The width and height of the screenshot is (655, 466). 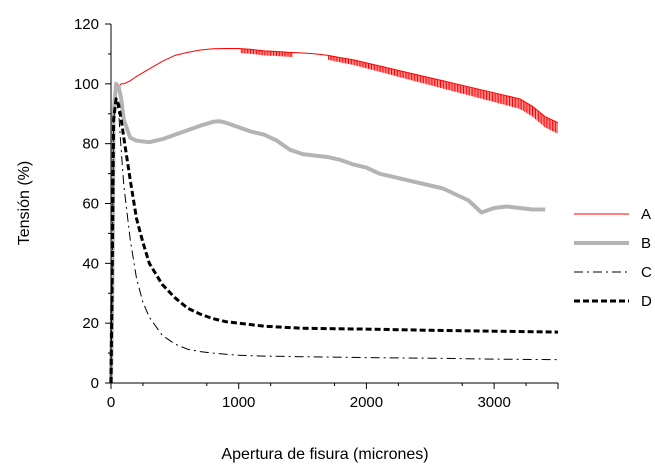 I want to click on x-tick-label: 2000, so click(x=366, y=402).